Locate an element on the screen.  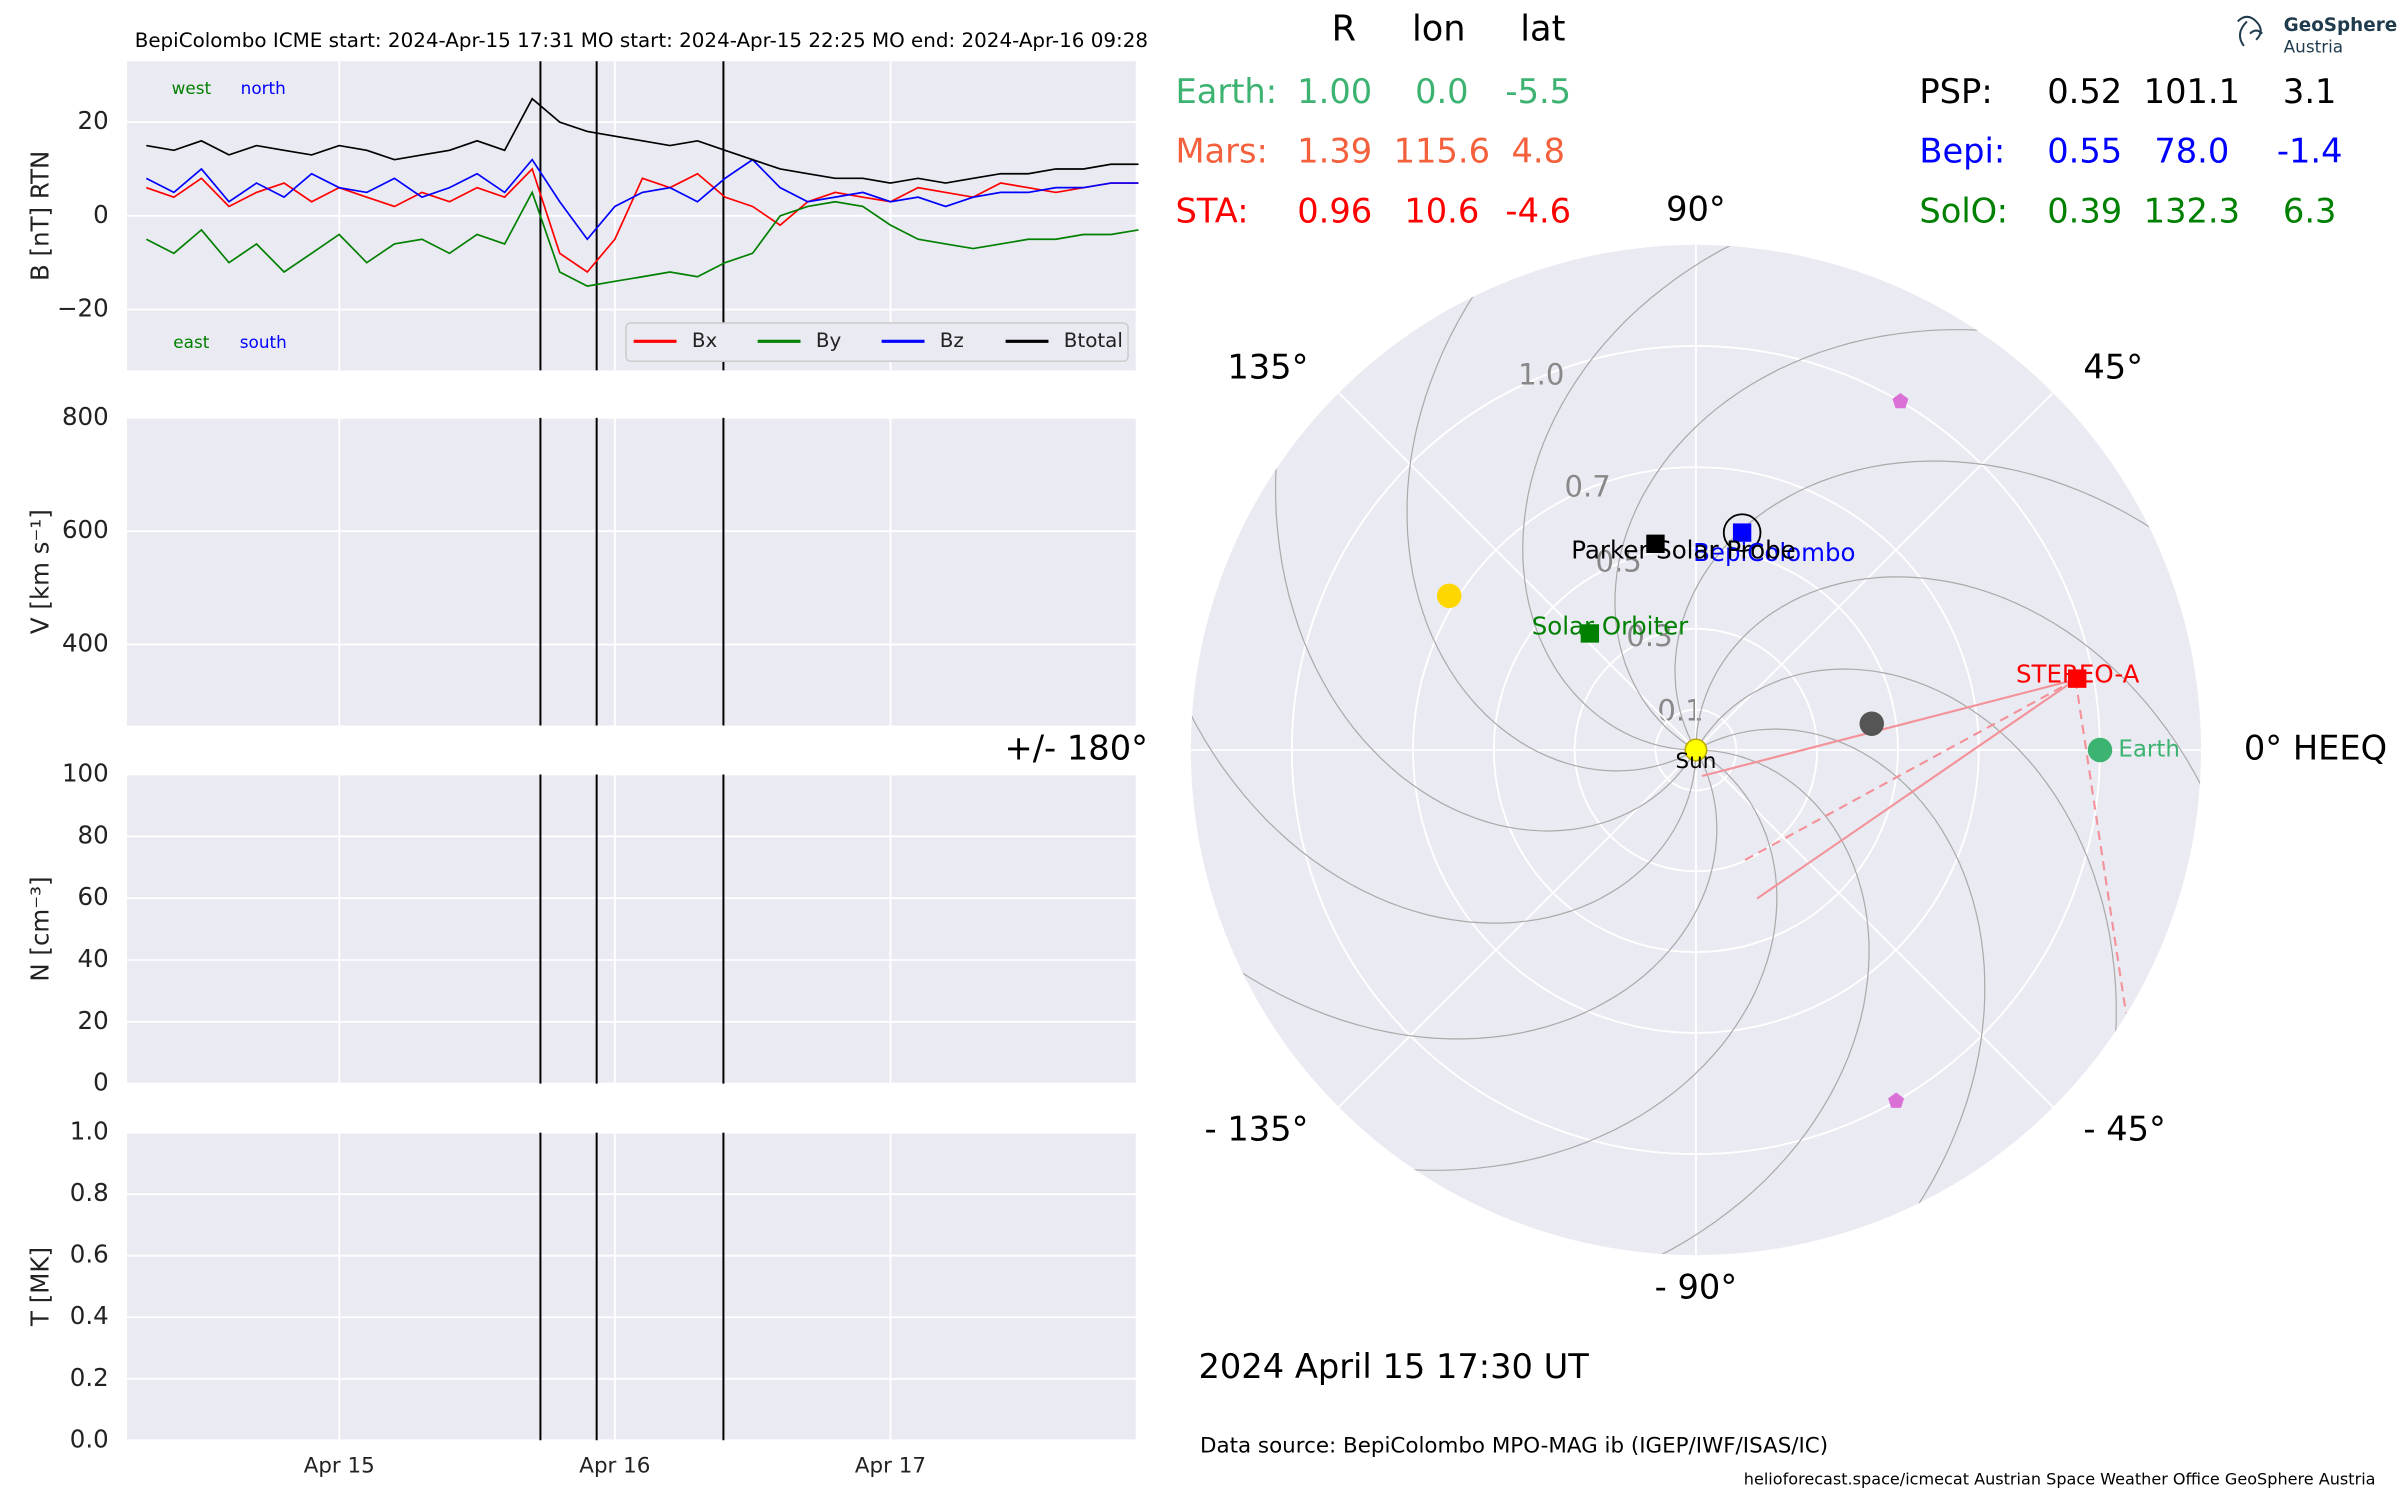
table-row-label: SolO: is located at coordinates (1963, 210).